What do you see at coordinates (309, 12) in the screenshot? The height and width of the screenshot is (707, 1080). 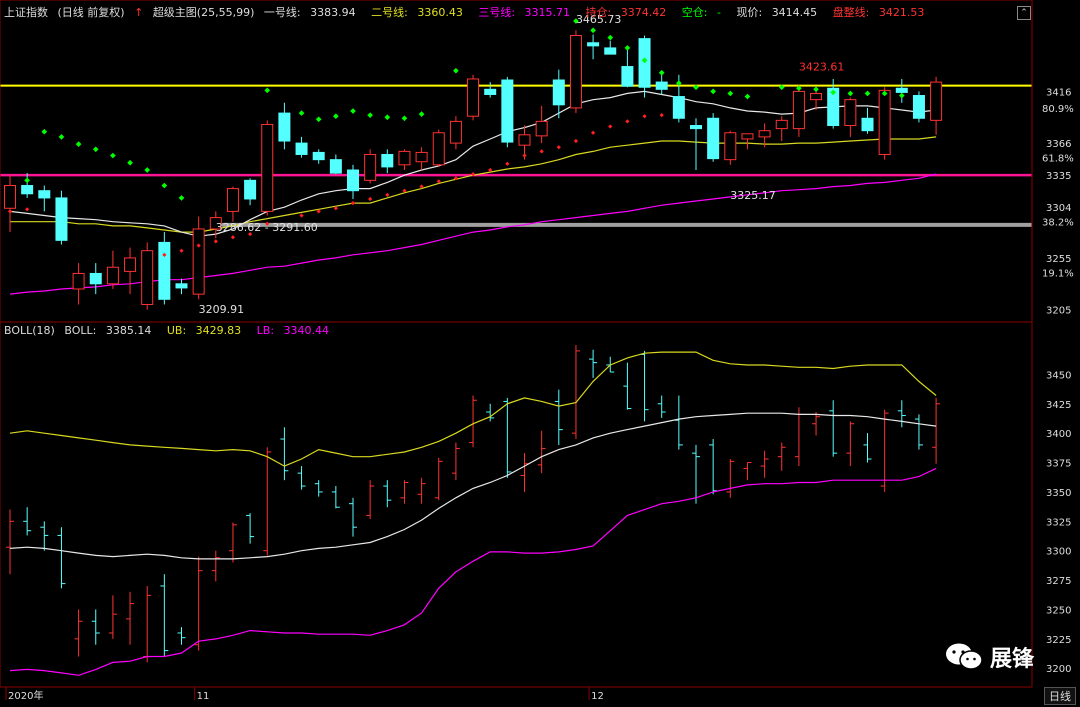 I see `line1-label: 一号线: 3383.94` at bounding box center [309, 12].